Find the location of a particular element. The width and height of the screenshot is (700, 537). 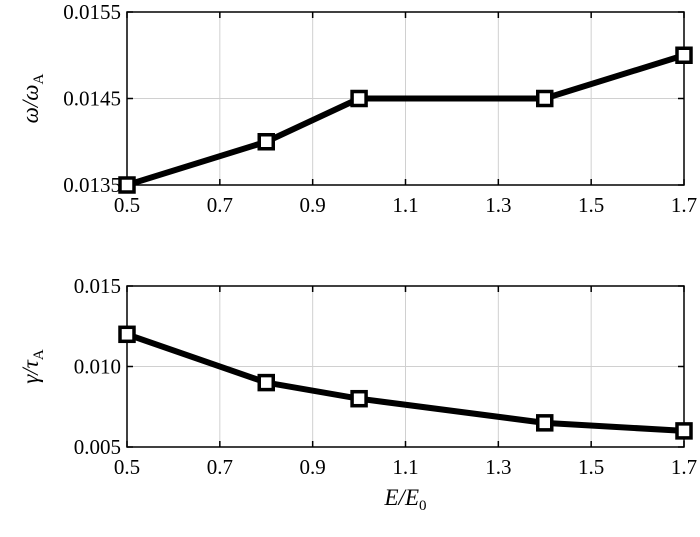

y-axis-label-main: ω/ω is located at coordinates (30, 103).